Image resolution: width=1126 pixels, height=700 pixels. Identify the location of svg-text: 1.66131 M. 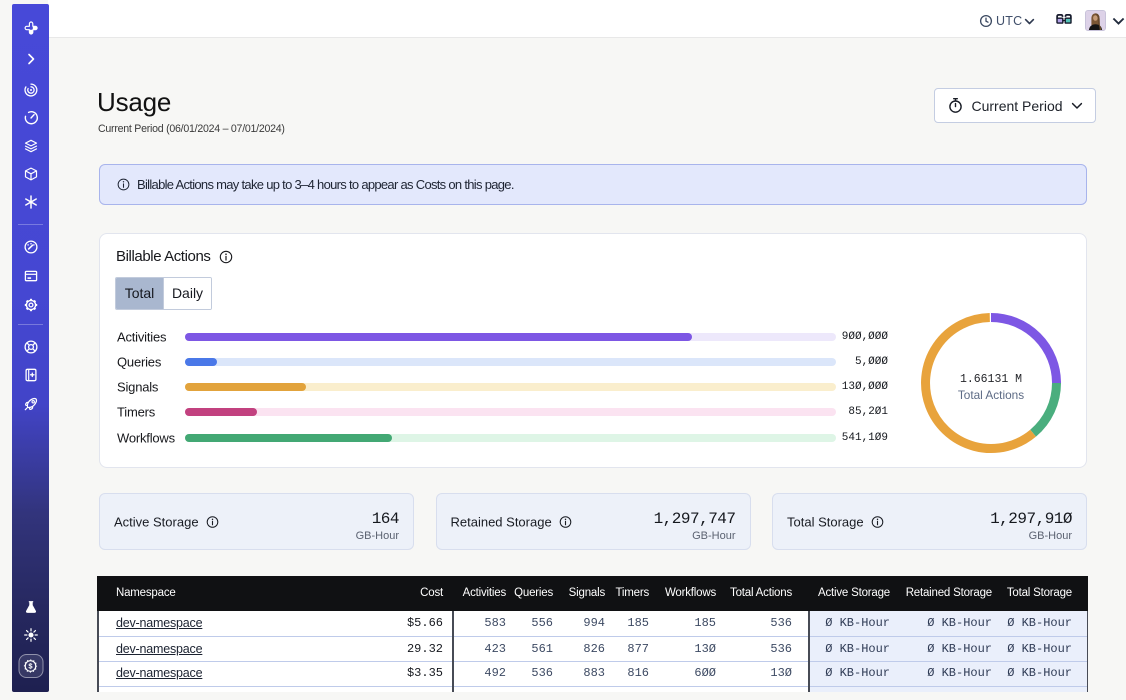
(991, 379).